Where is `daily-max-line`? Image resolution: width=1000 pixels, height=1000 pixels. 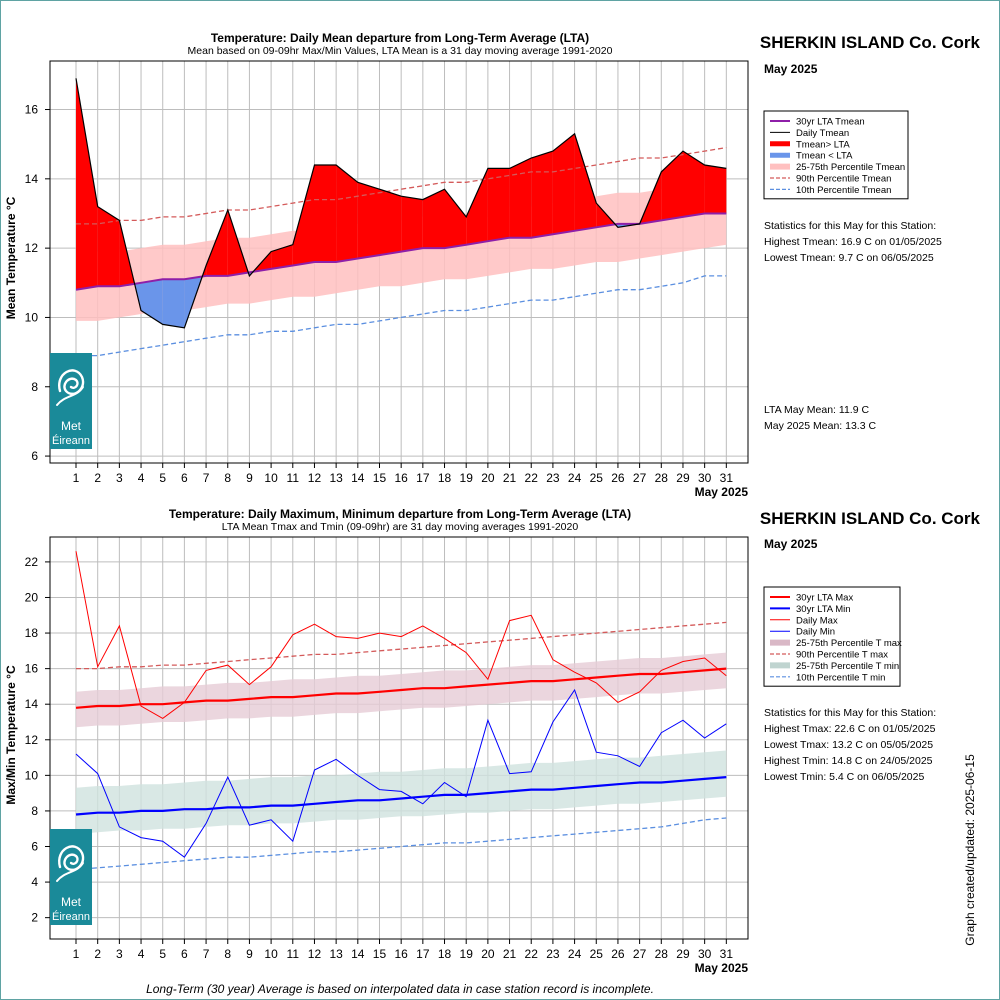
daily-max-line is located at coordinates (401, 635).